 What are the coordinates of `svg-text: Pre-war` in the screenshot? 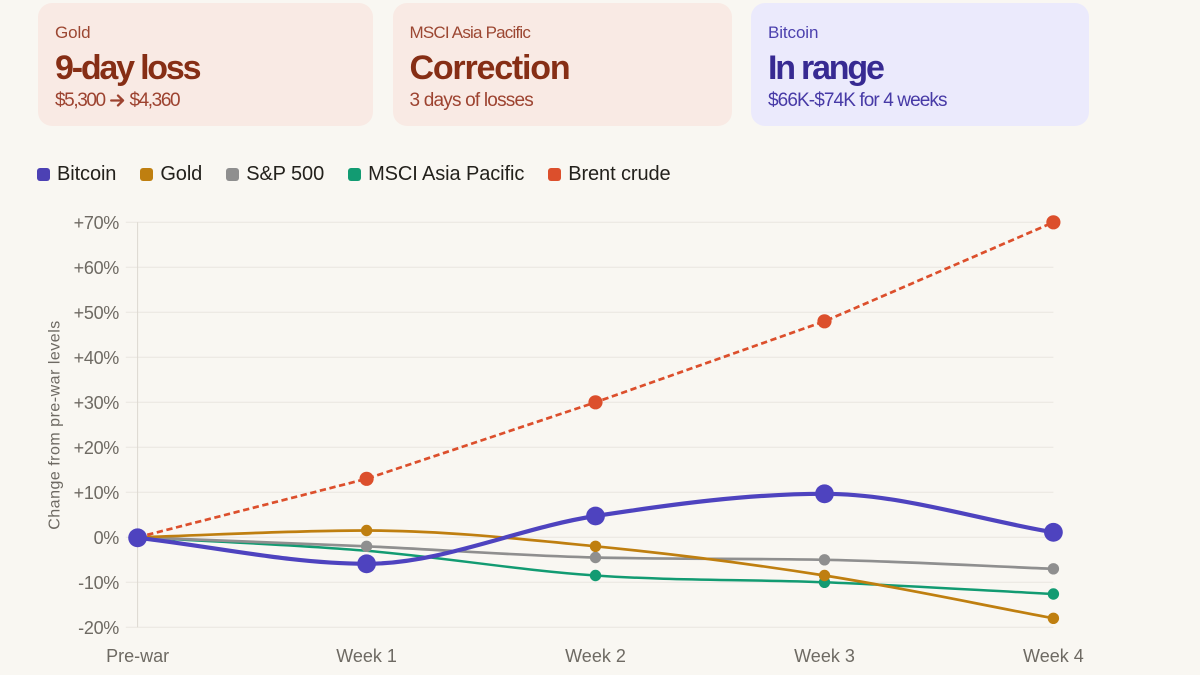 It's located at (137, 656).